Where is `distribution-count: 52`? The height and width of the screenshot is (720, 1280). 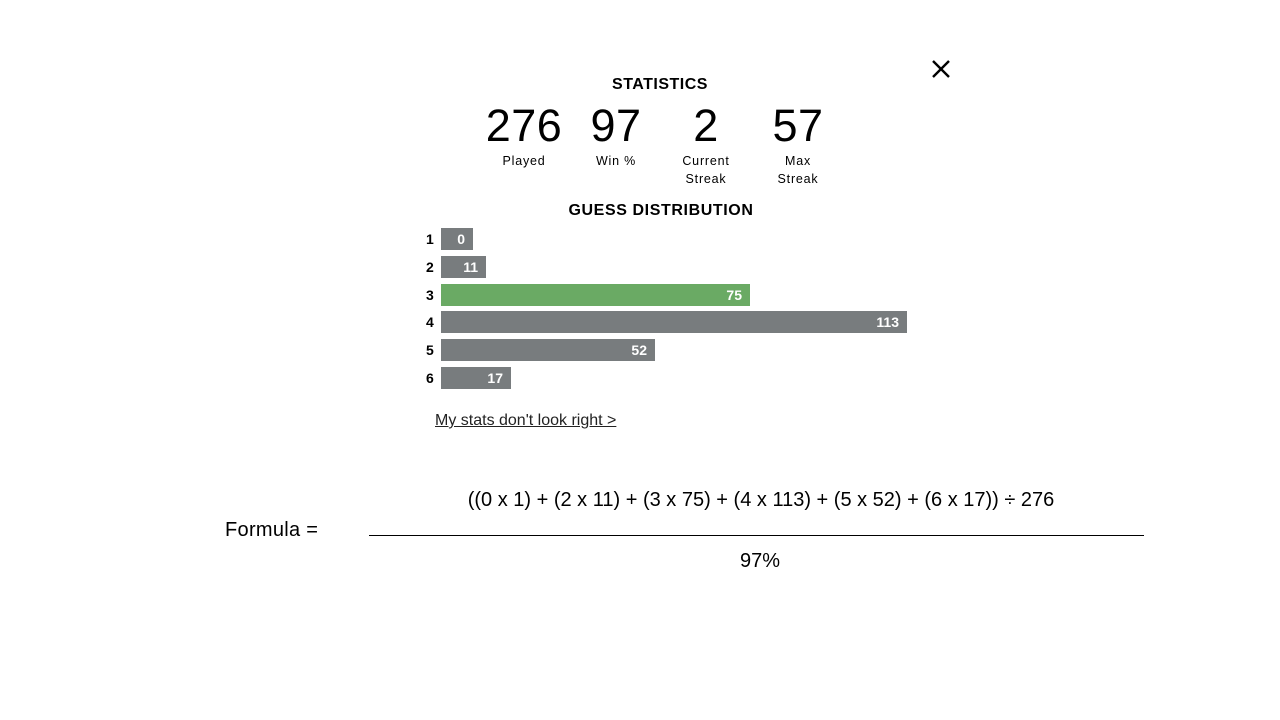
distribution-count: 52 is located at coordinates (639, 350).